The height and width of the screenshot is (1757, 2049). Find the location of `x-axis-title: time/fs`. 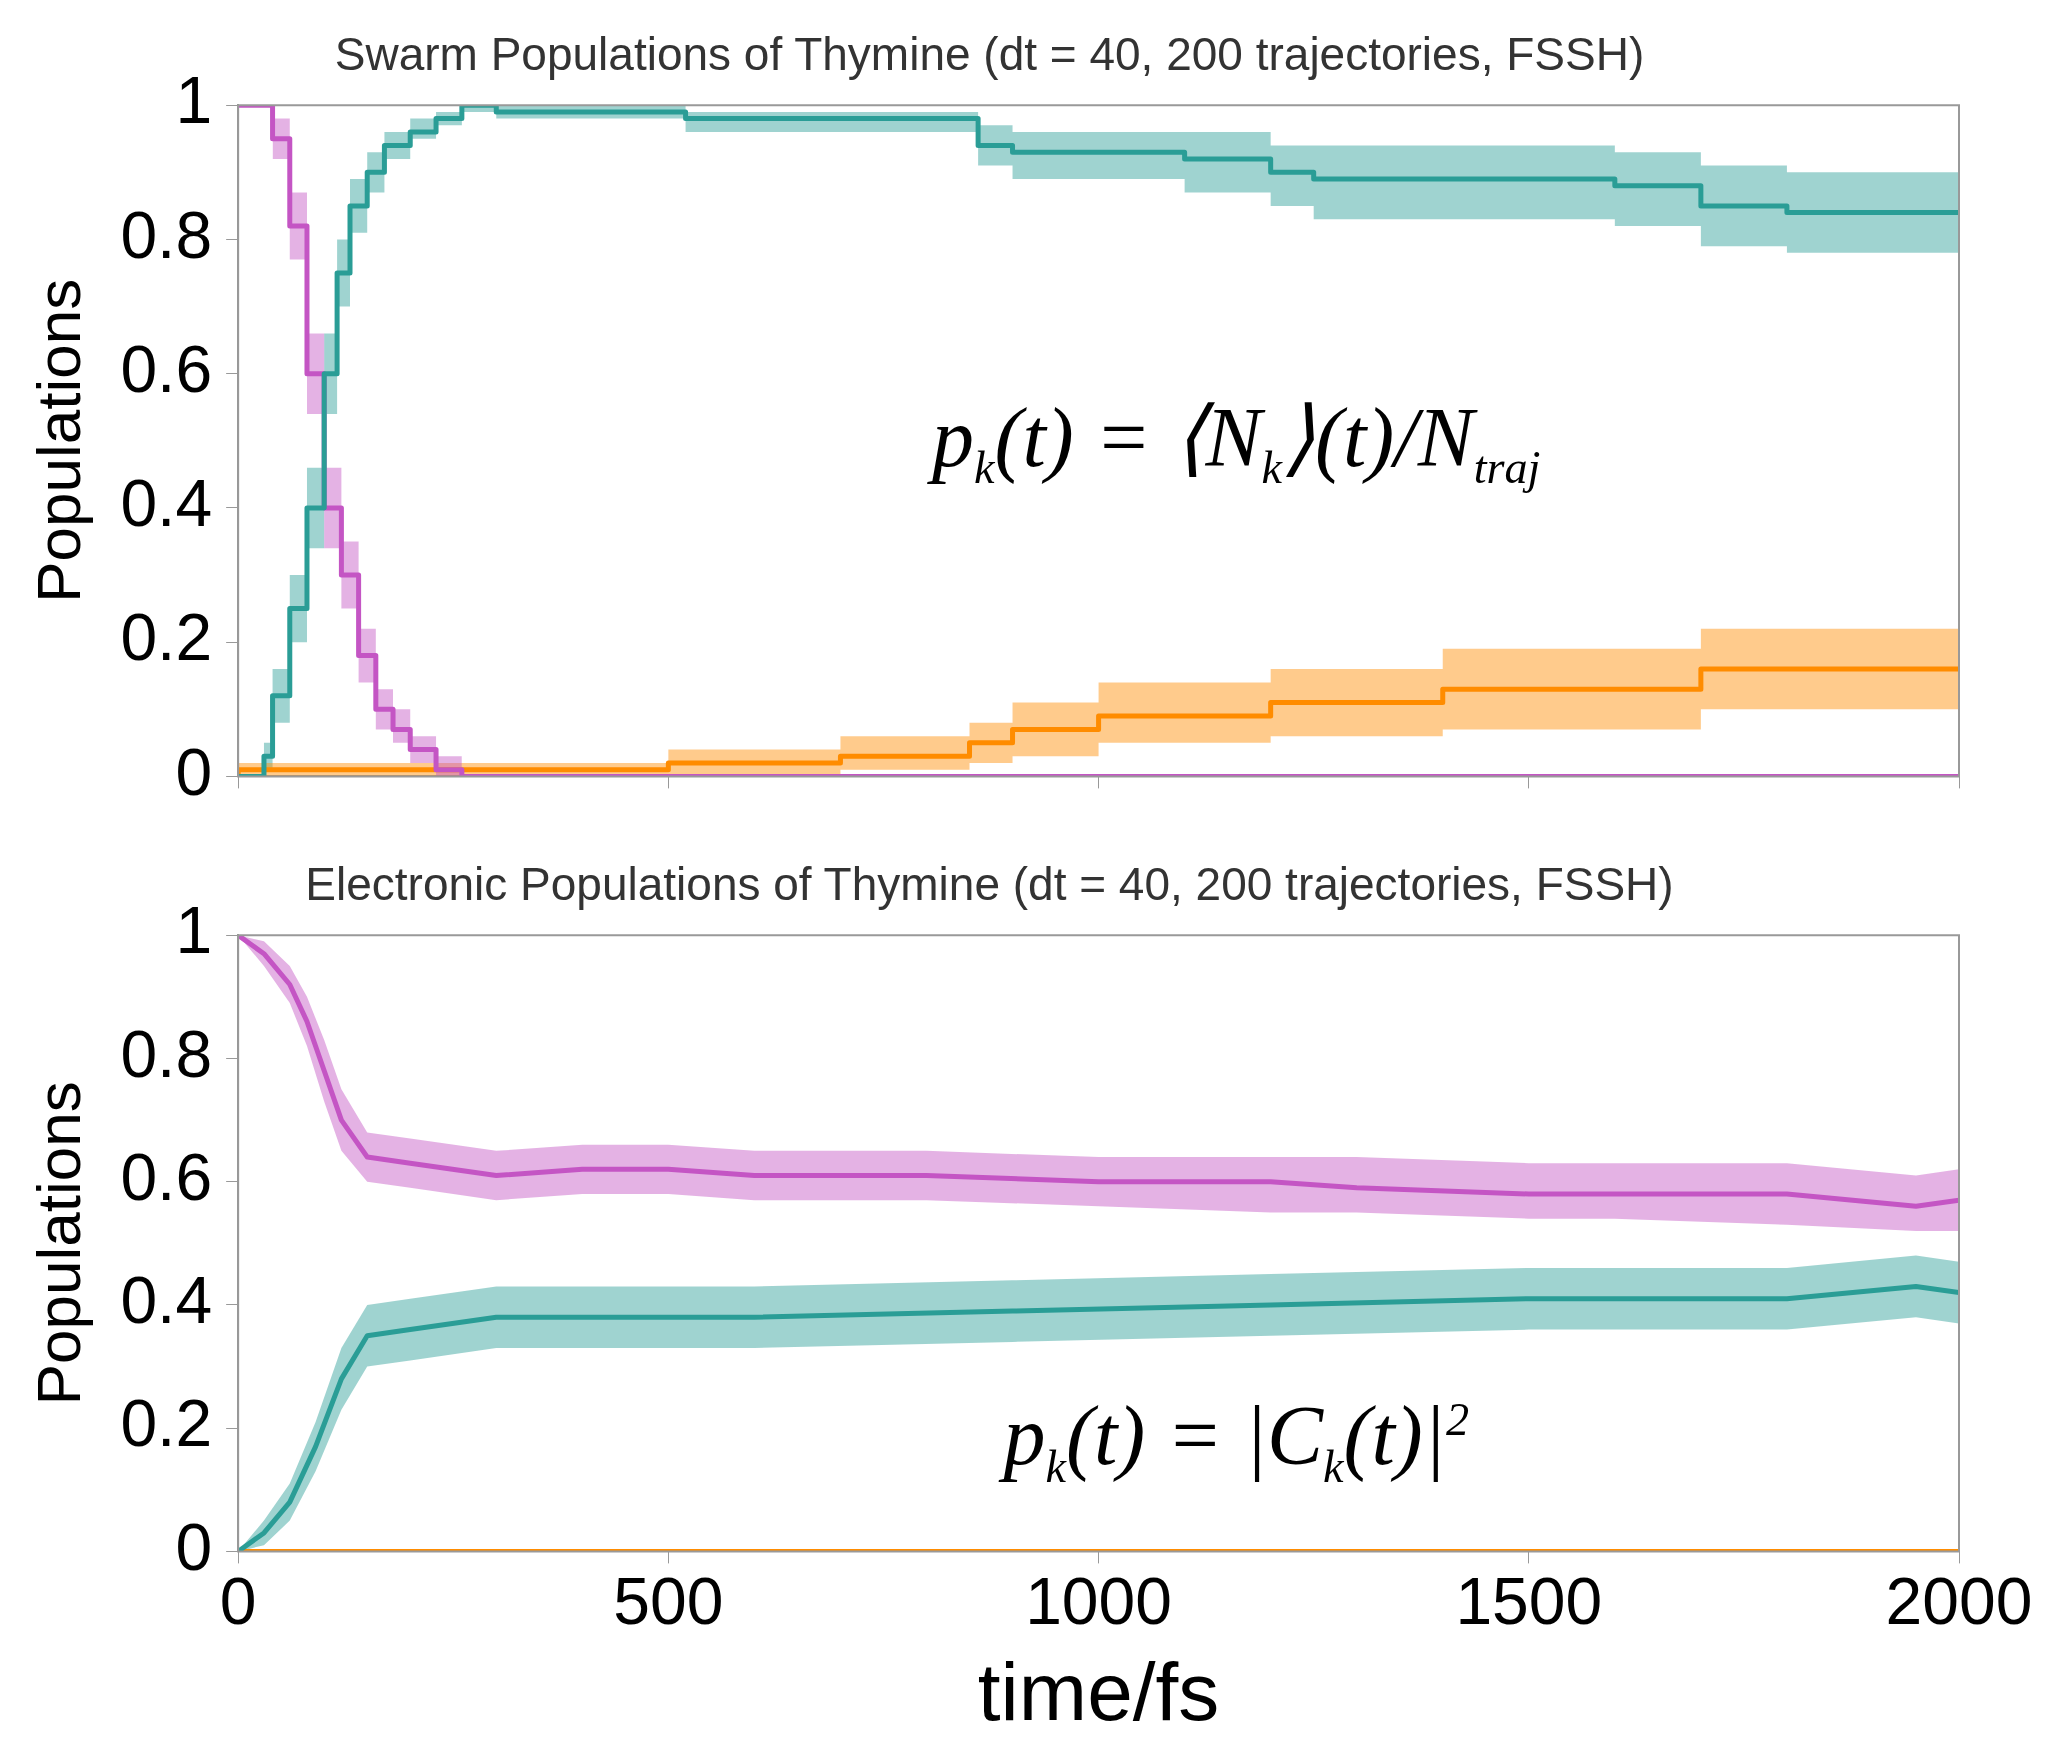

x-axis-title: time/fs is located at coordinates (1098, 1692).